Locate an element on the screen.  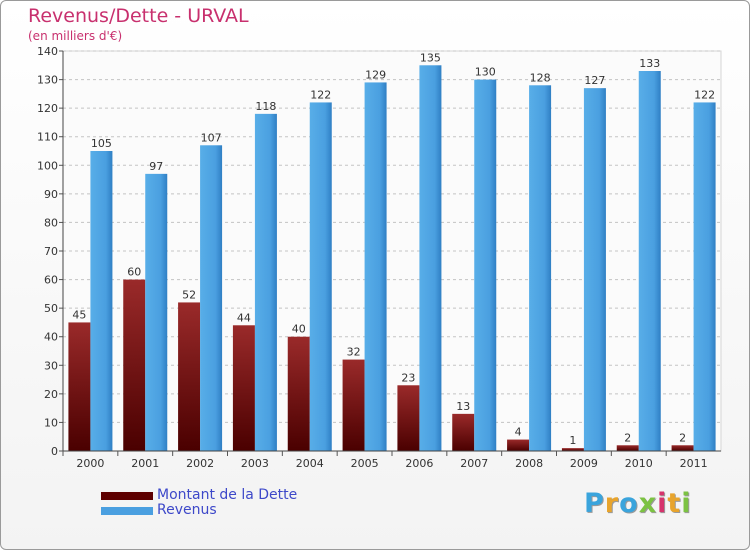
y-tick-label: 0 is located at coordinates (54, 451).